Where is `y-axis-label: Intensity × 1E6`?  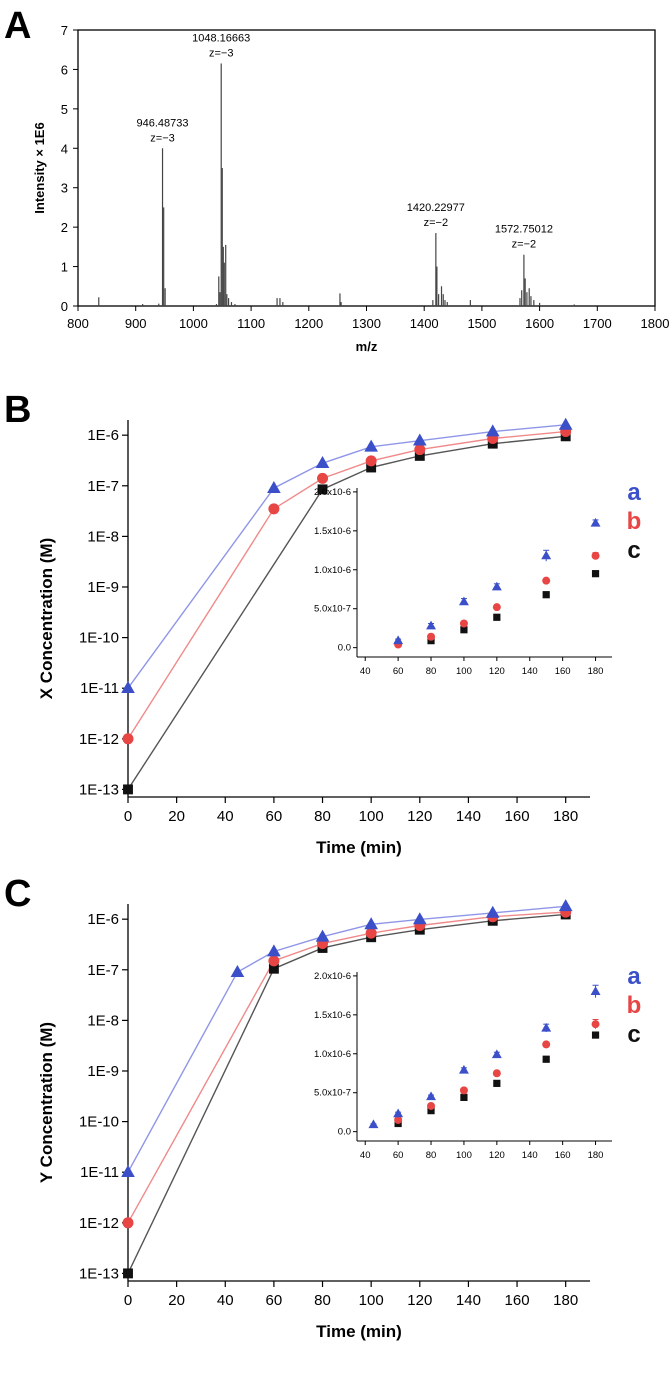
y-axis-label: Intensity × 1E6 is located at coordinates (39, 167).